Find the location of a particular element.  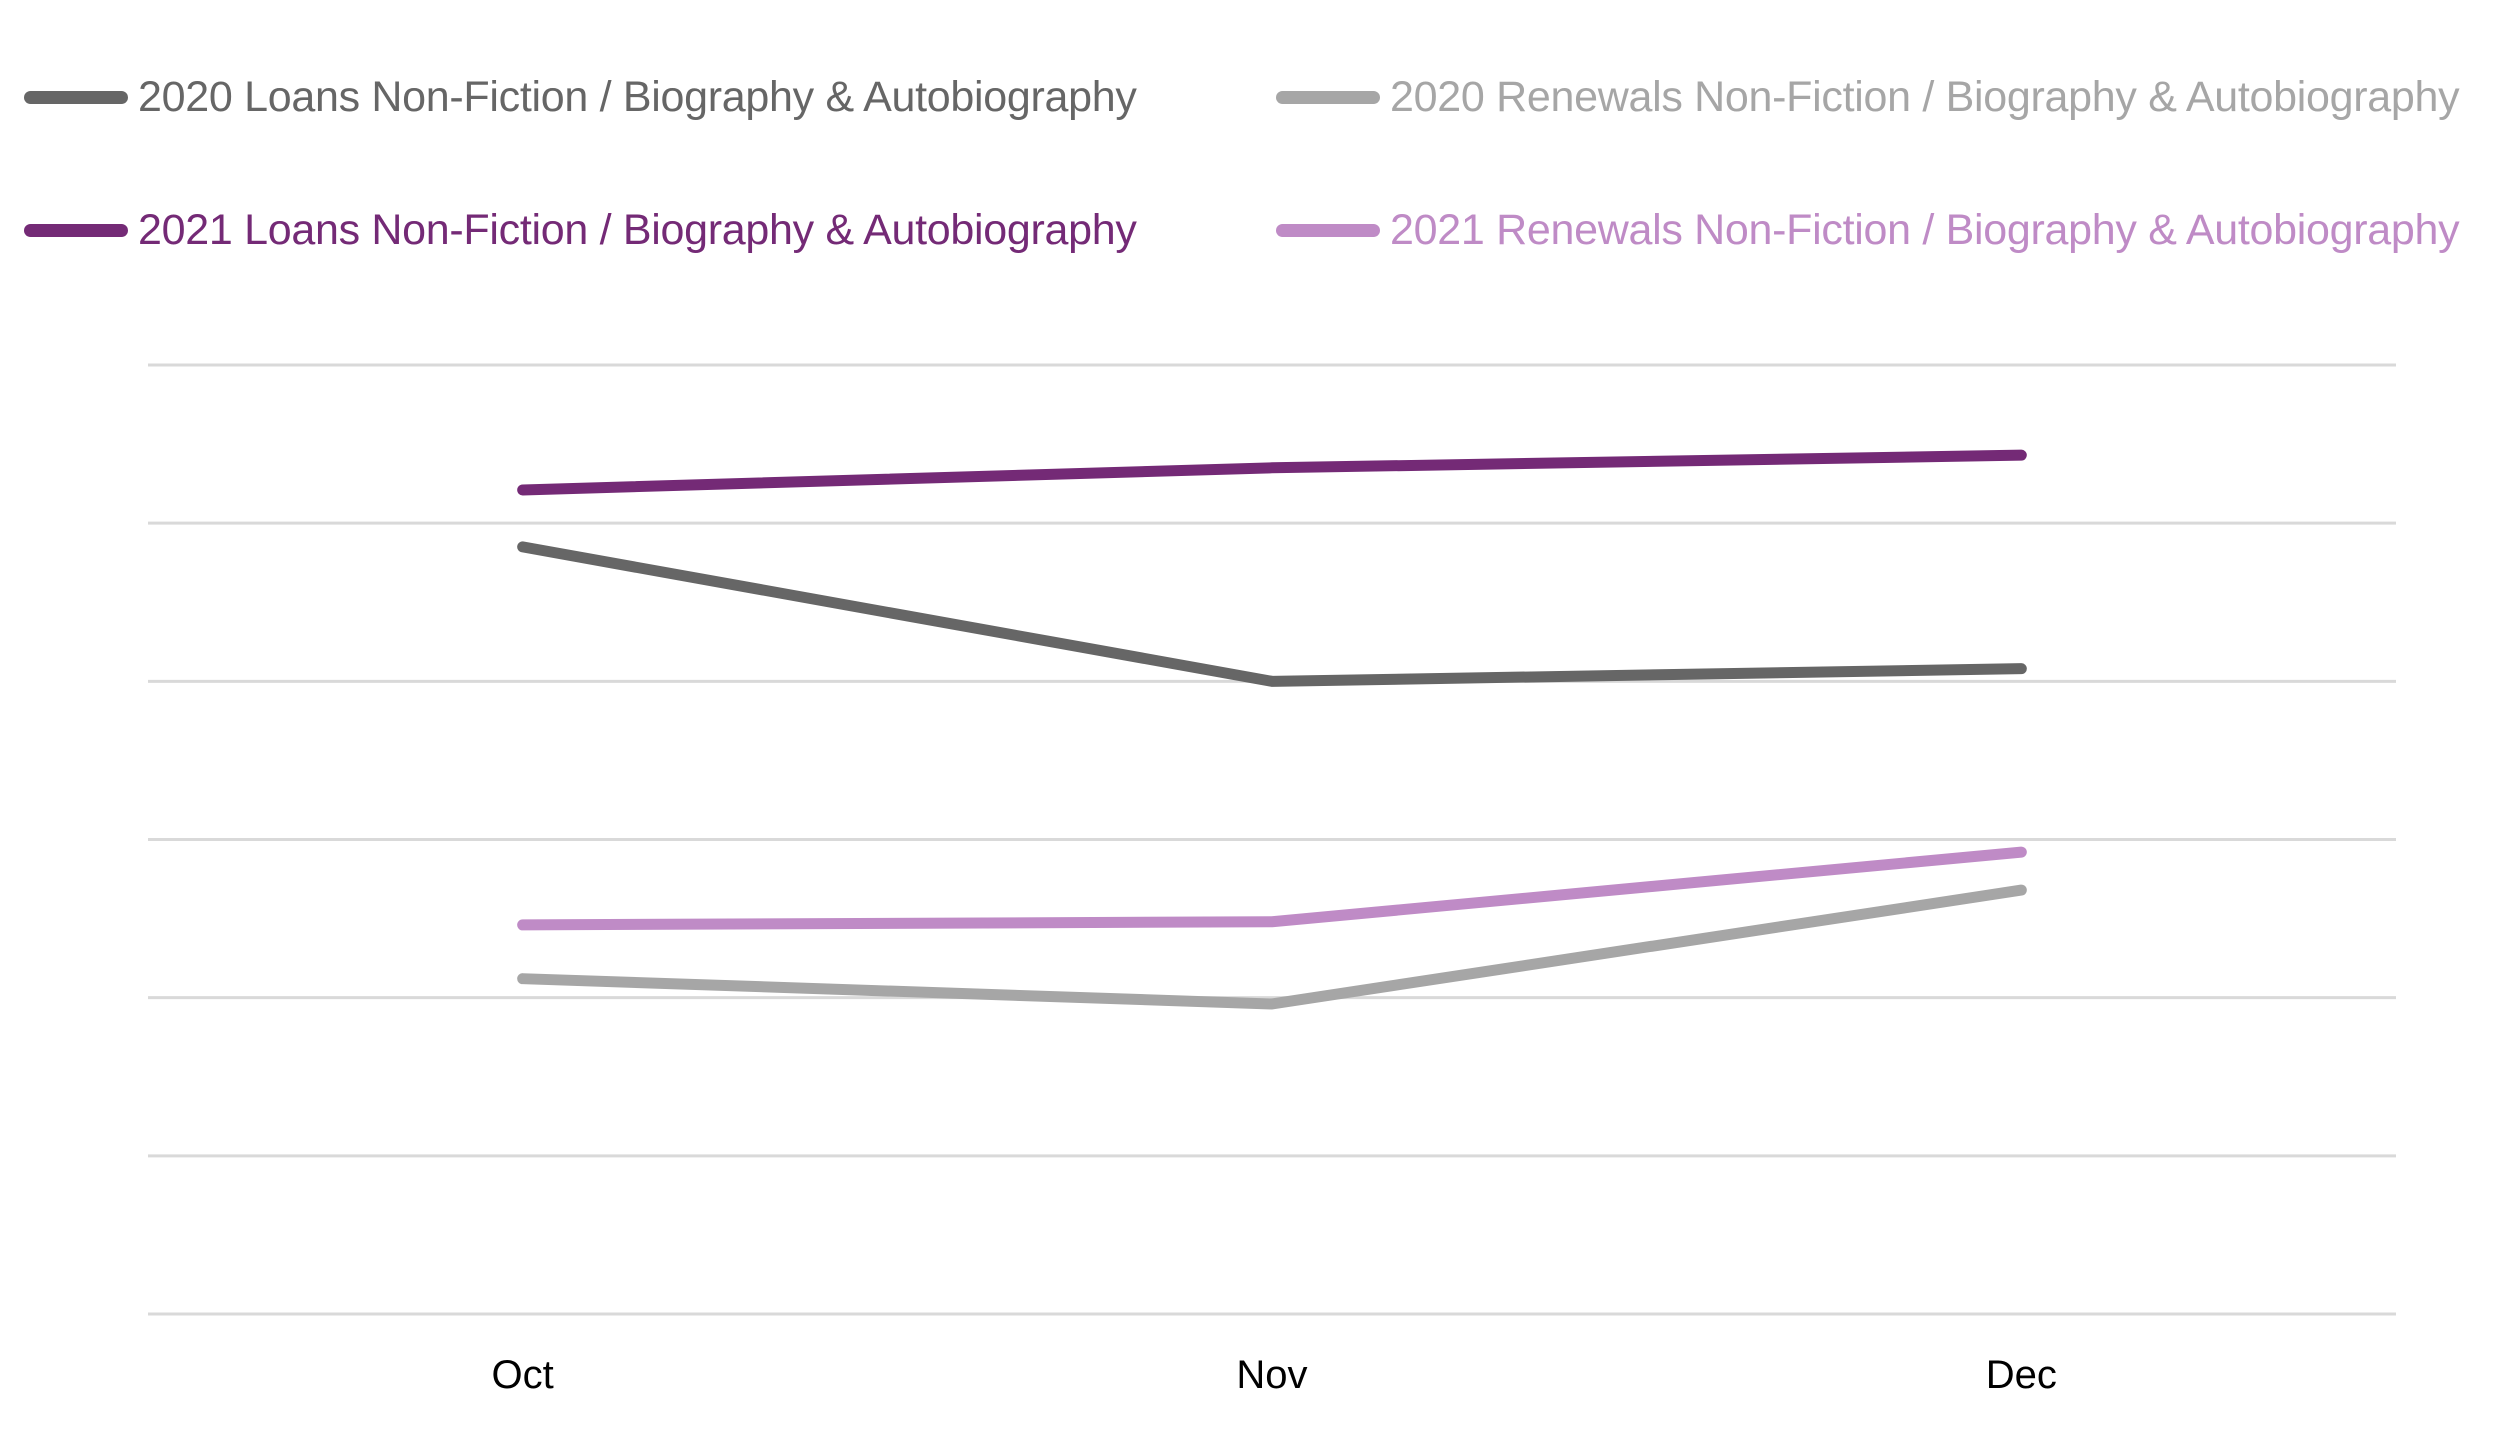

x-axis-tick-labels: Oct Nov Dec is located at coordinates (1274, 1375).